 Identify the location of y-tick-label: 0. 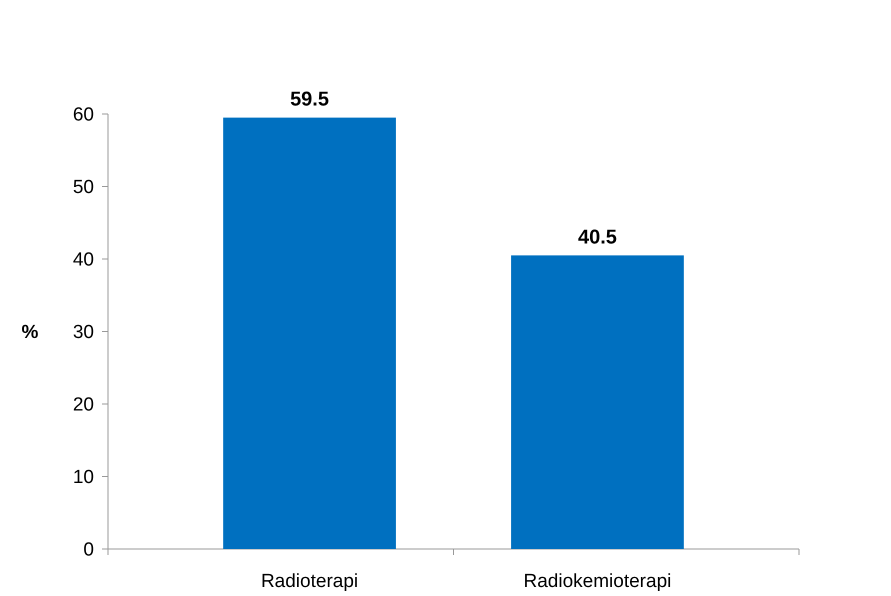
(88, 550).